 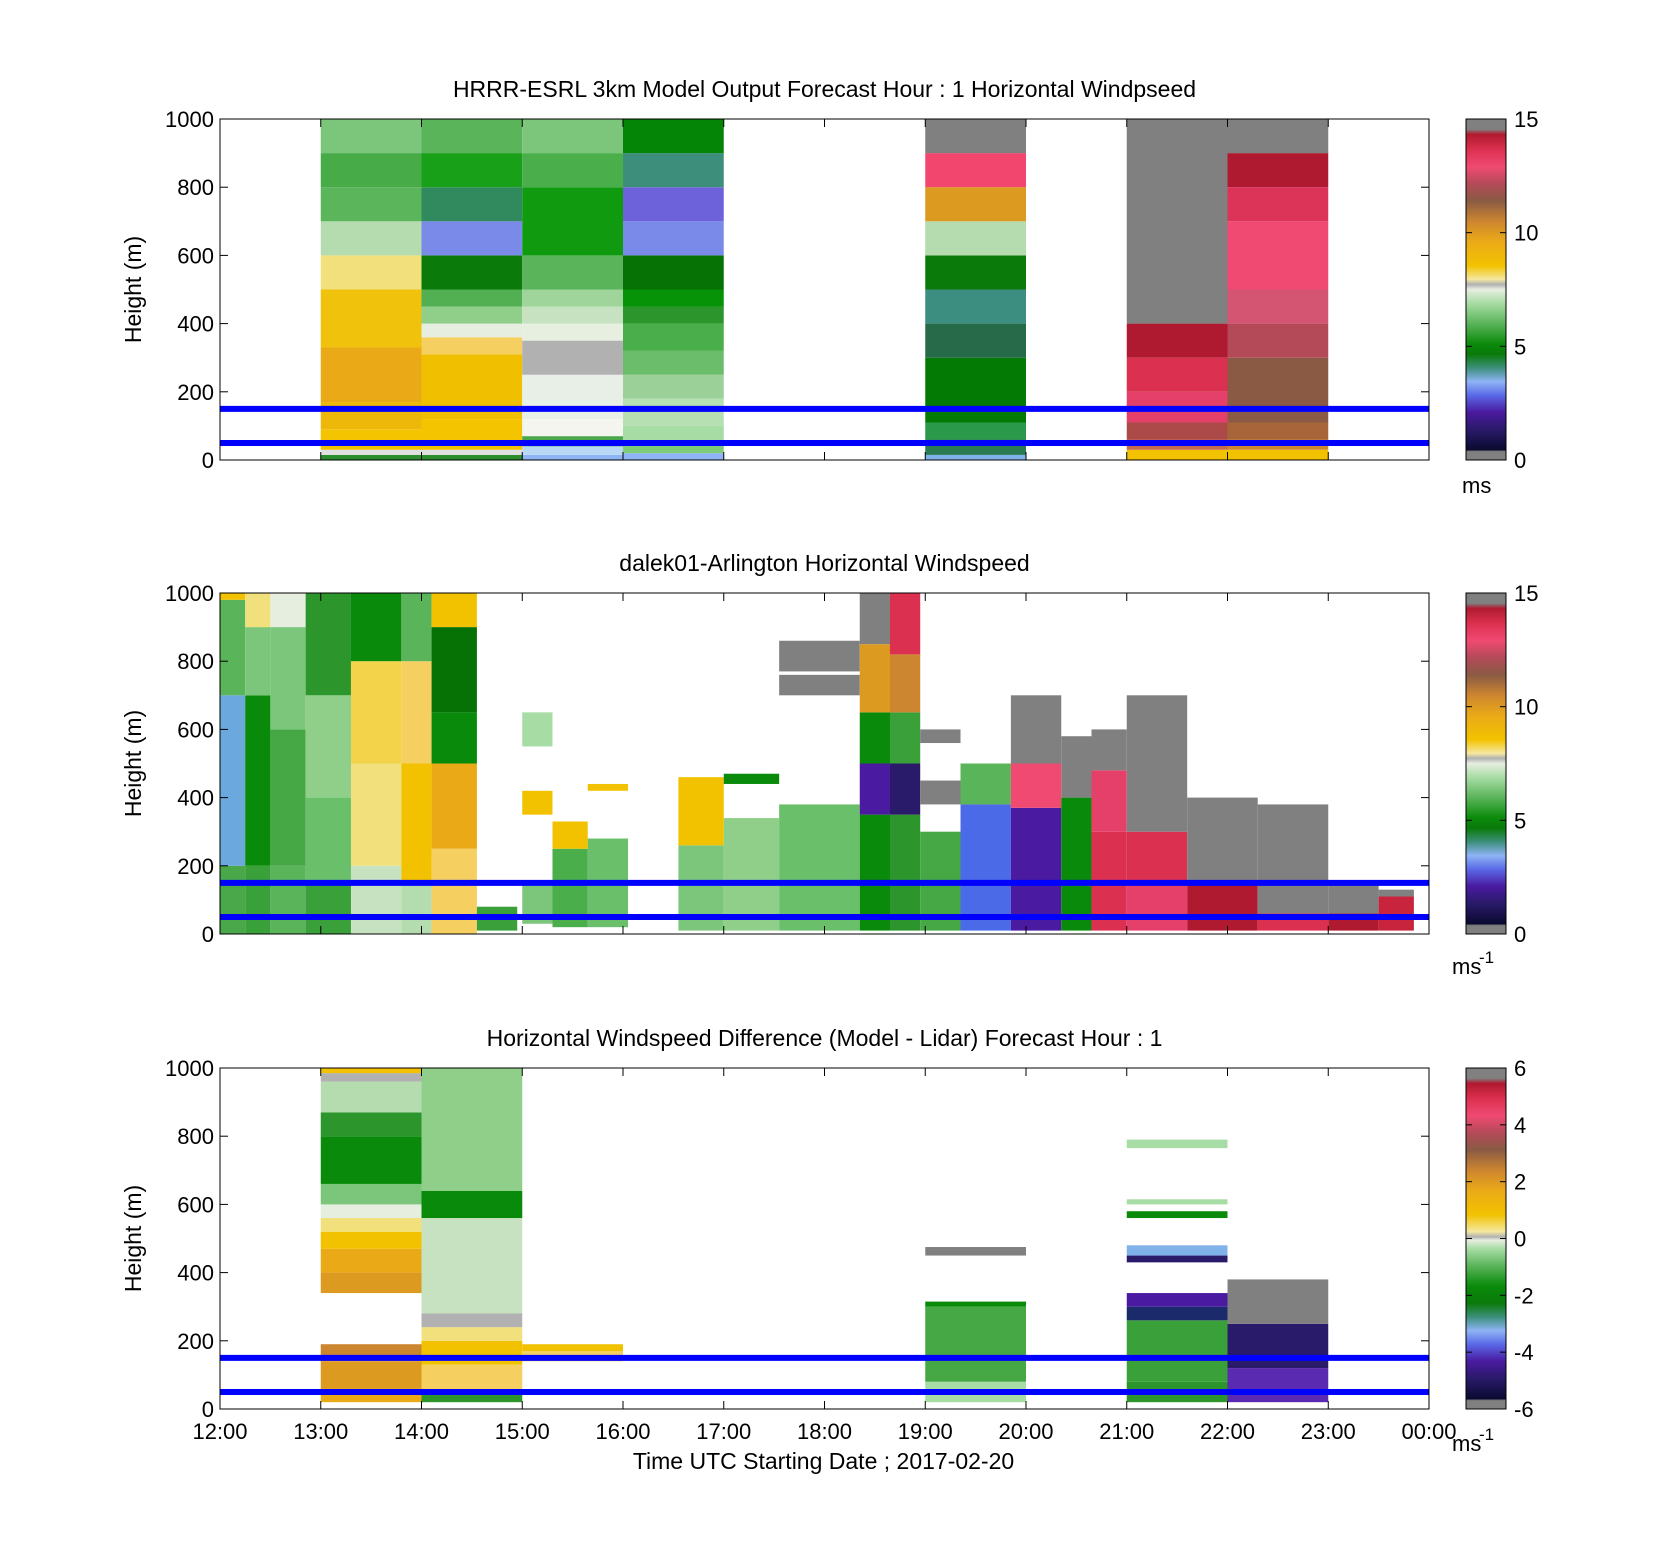 What do you see at coordinates (1486, 289) in the screenshot?
I see `colorbar` at bounding box center [1486, 289].